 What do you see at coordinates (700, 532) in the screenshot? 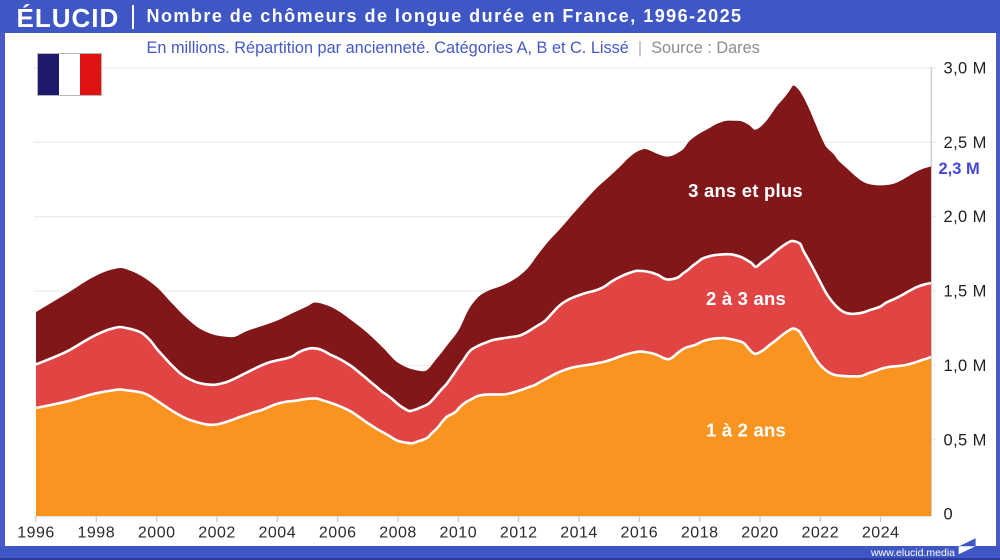
I see `svg-text: 2018` at bounding box center [700, 532].